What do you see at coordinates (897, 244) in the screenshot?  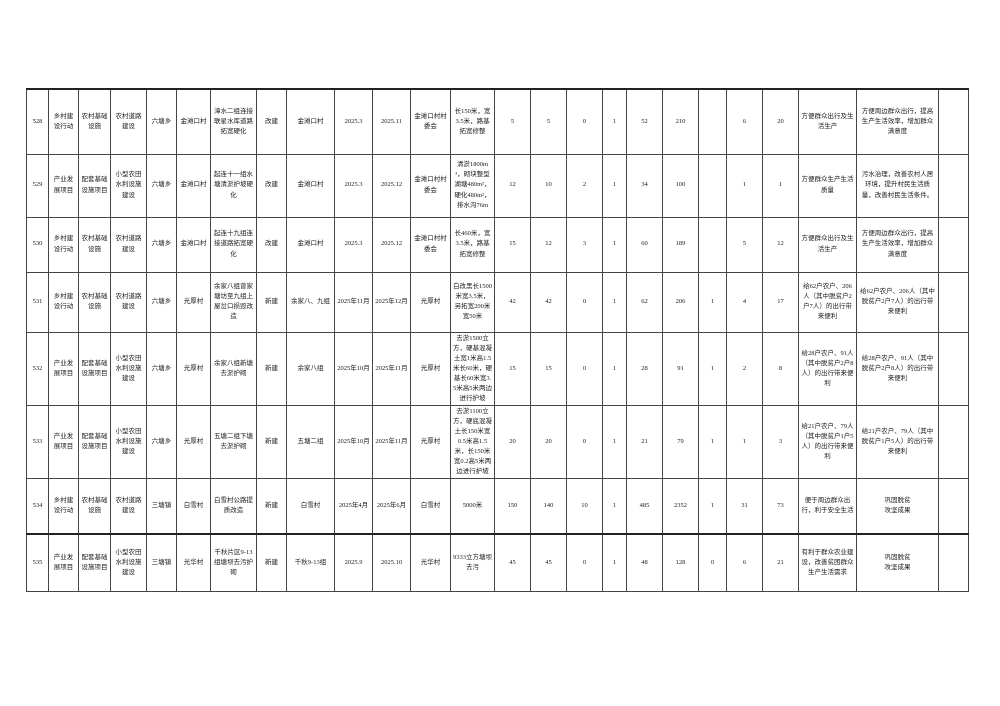 I see `table-cell: 方便周边群众出行，提高生产生活效率，增加群众满意度` at bounding box center [897, 244].